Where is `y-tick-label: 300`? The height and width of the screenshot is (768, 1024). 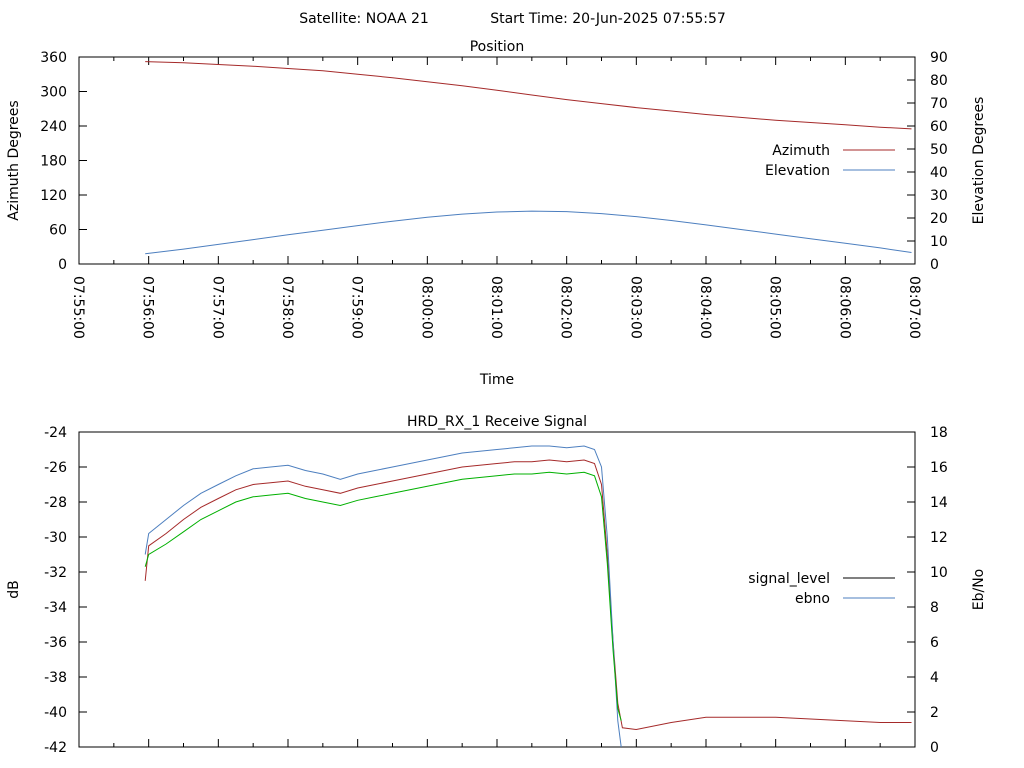 y-tick-label: 300 is located at coordinates (53, 93).